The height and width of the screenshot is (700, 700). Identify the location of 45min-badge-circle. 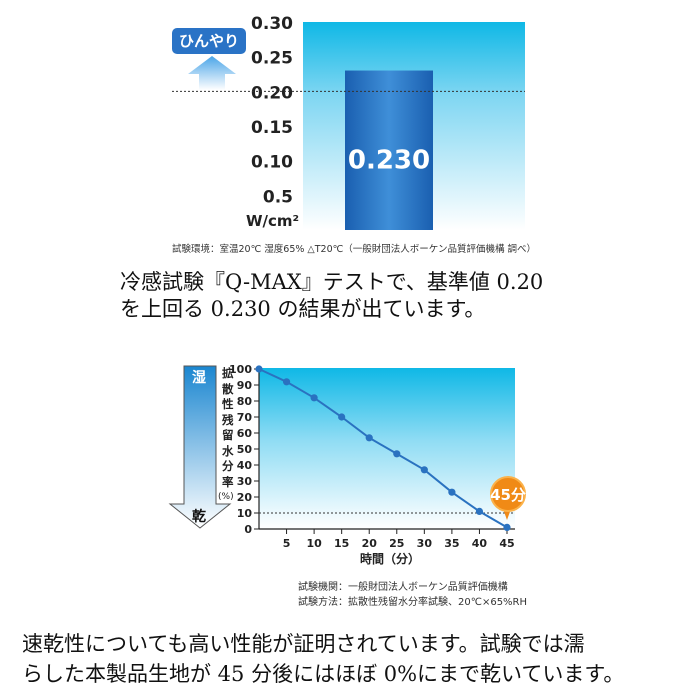
(508, 494).